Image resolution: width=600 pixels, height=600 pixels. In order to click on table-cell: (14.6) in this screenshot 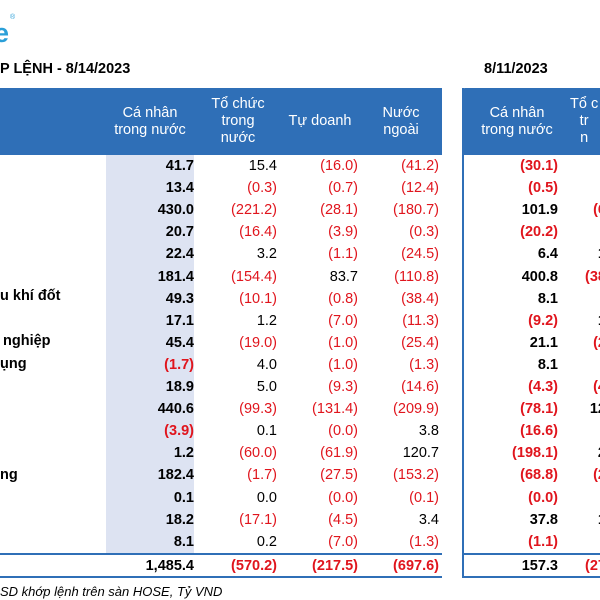, I will do `click(420, 387)`.